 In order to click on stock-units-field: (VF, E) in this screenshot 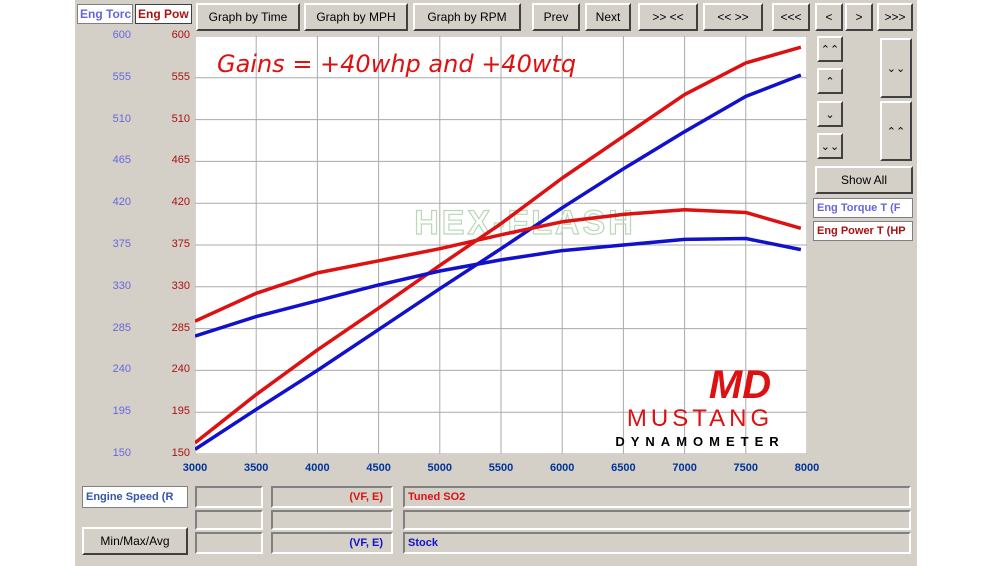, I will do `click(332, 543)`.